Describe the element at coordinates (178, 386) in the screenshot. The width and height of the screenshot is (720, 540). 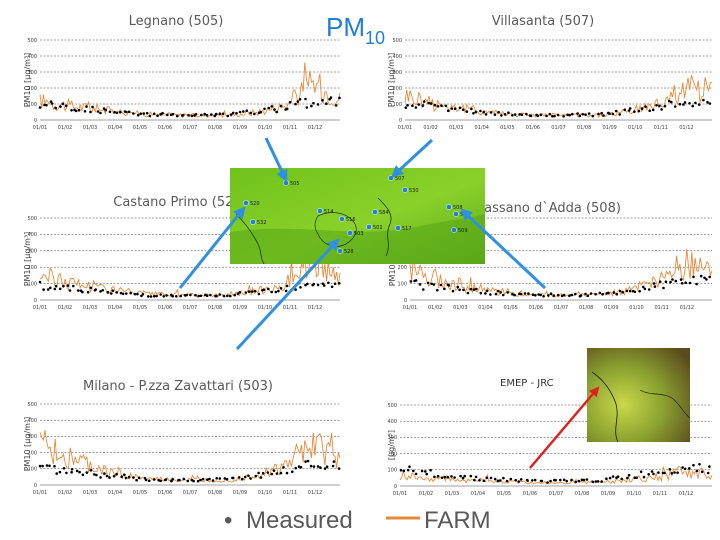
I see `chart-title: Milano - P.zza Zavattari (503)` at that location.